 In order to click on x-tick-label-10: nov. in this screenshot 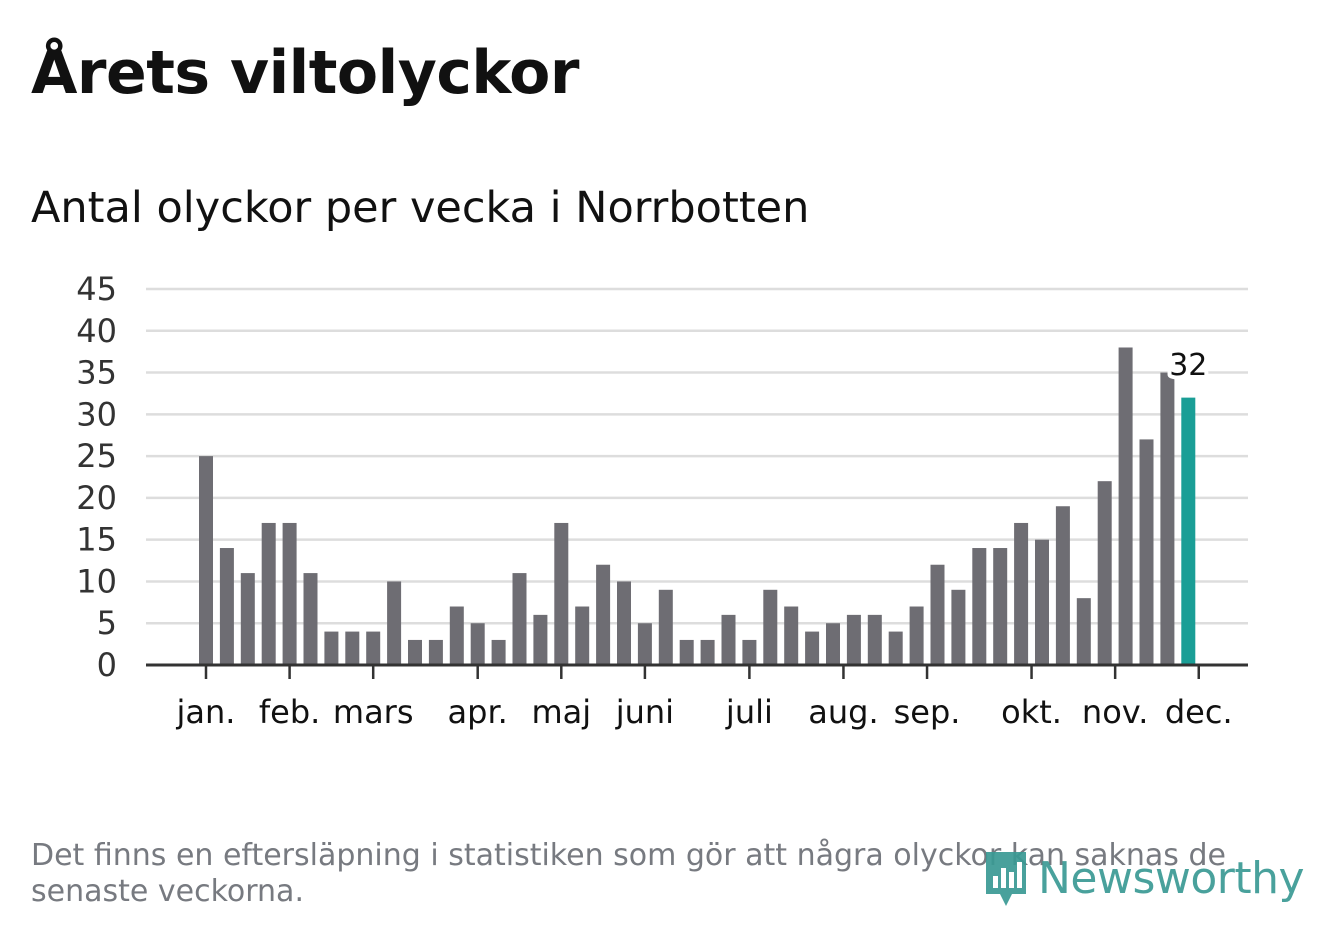, I will do `click(1115, 712)`.